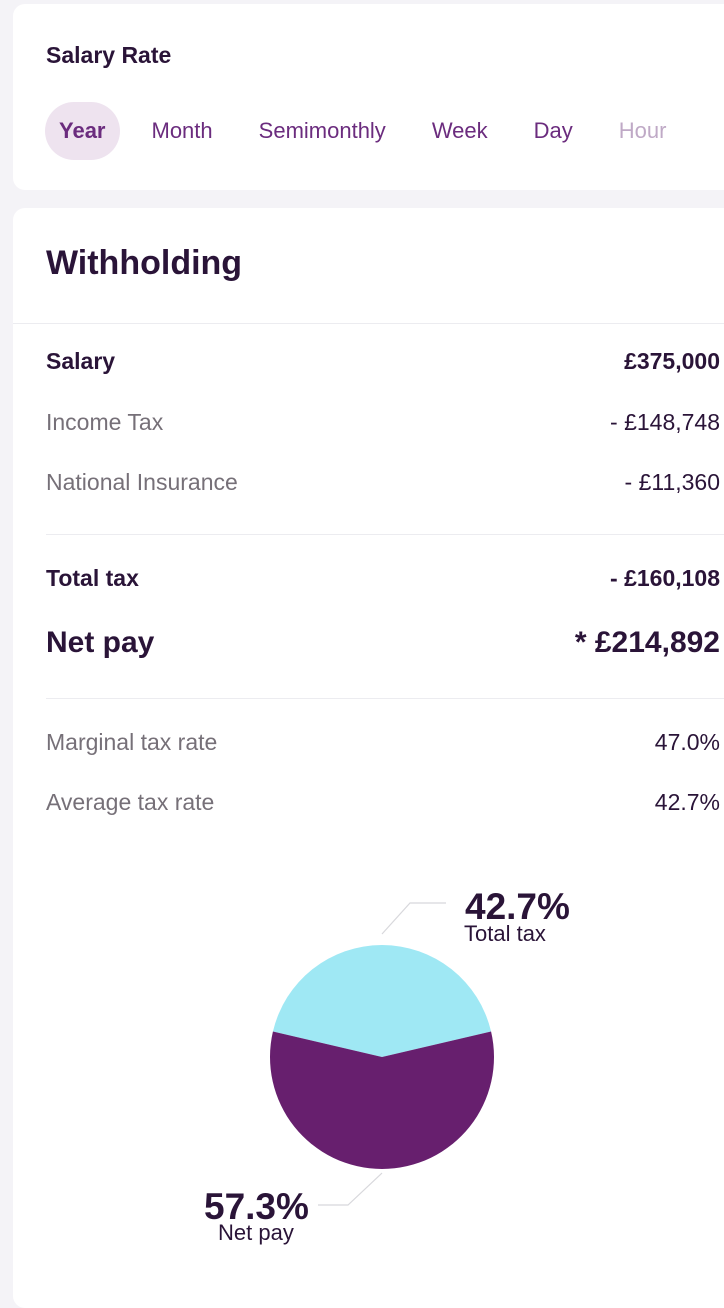 Image resolution: width=724 pixels, height=1308 pixels. Describe the element at coordinates (672, 361) in the screenshot. I see `salary-value: £375,000` at that location.